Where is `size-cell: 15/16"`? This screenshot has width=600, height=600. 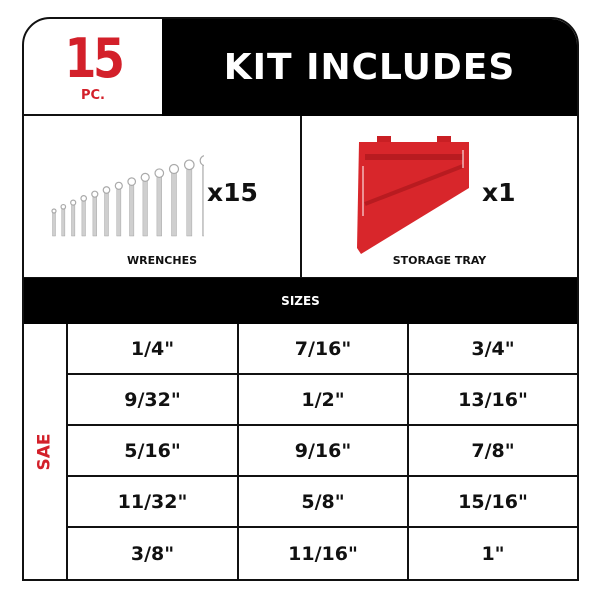
size-cell: 15/16" is located at coordinates (493, 502).